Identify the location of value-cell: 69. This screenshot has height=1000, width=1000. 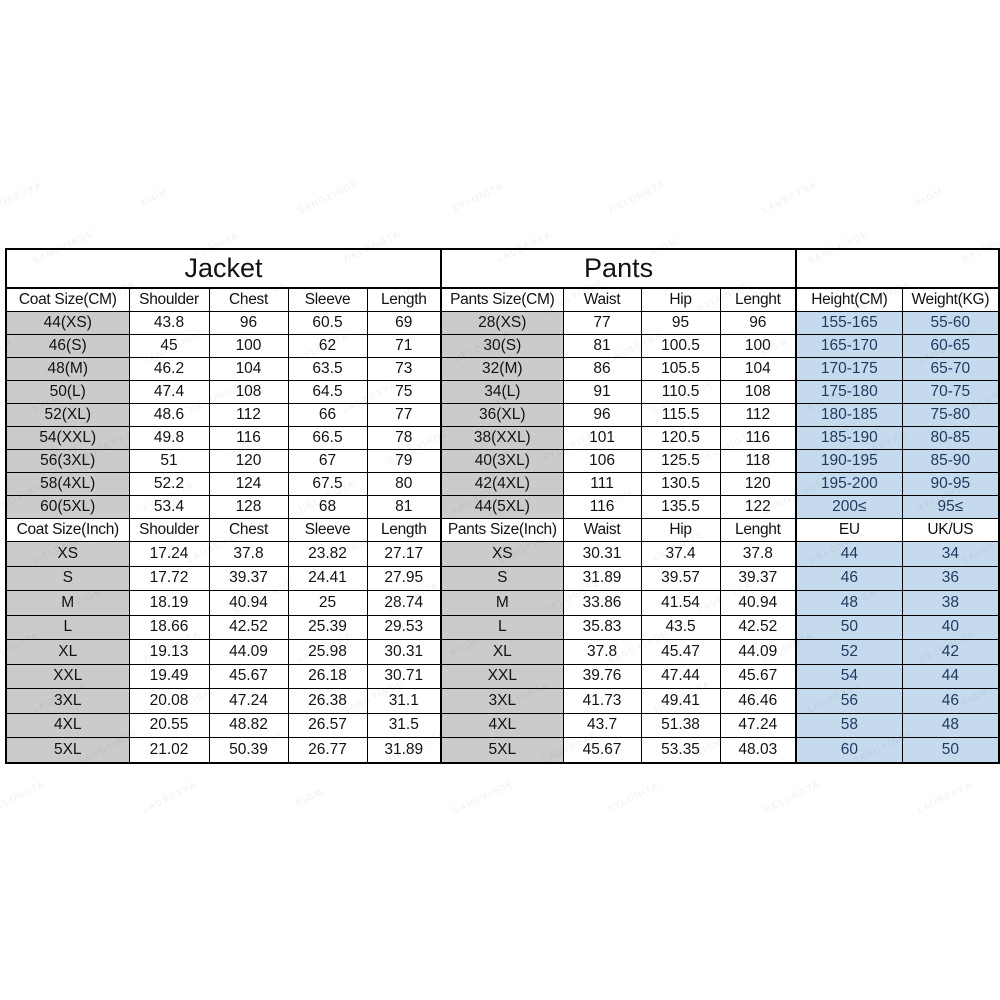
(404, 323).